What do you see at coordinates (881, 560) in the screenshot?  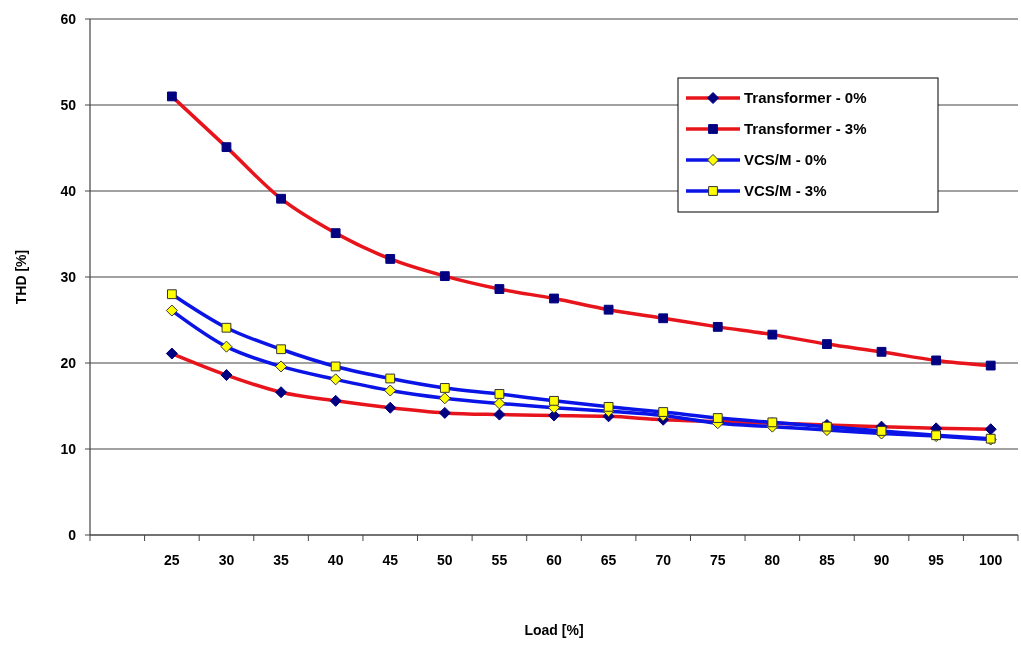 I see `x-tick-label: 90` at bounding box center [881, 560].